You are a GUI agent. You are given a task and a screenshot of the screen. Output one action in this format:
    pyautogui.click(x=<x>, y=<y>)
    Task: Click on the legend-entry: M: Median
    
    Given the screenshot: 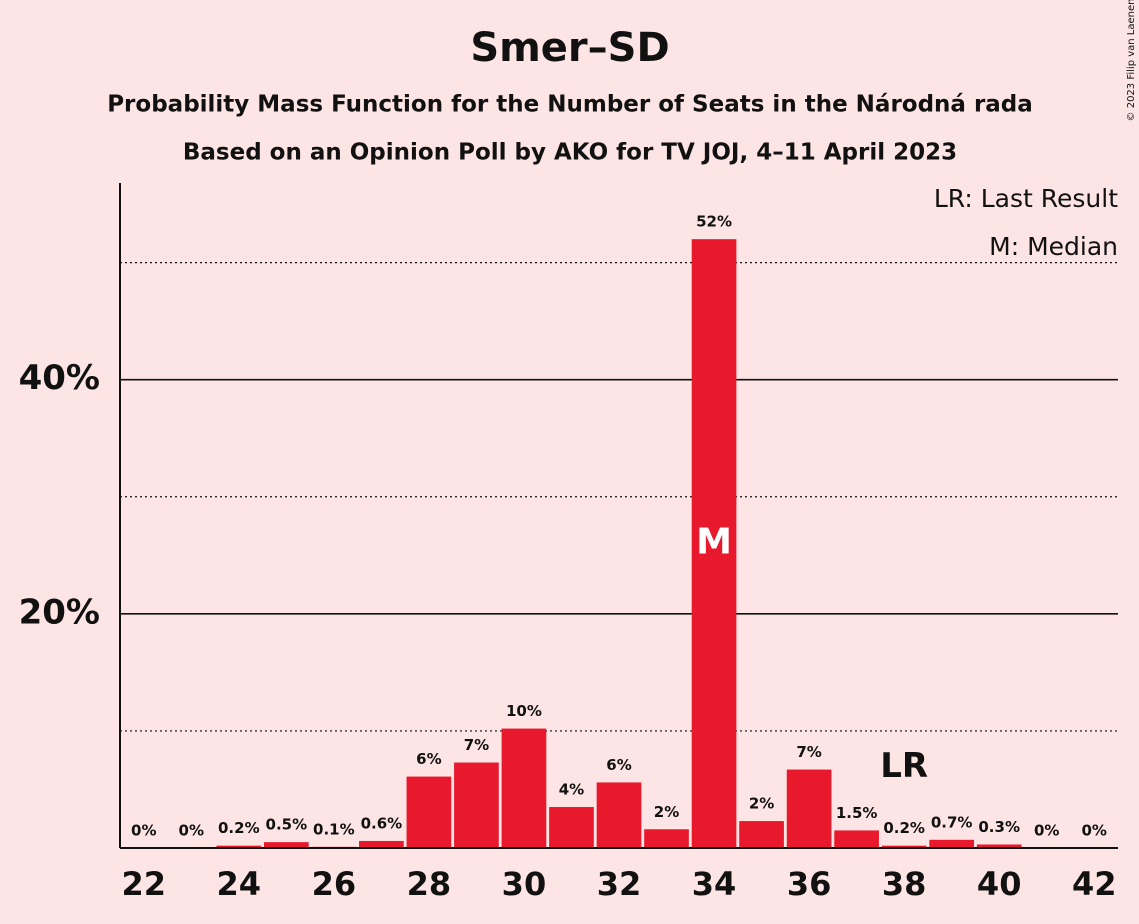 What is the action you would take?
    pyautogui.click(x=1053, y=246)
    